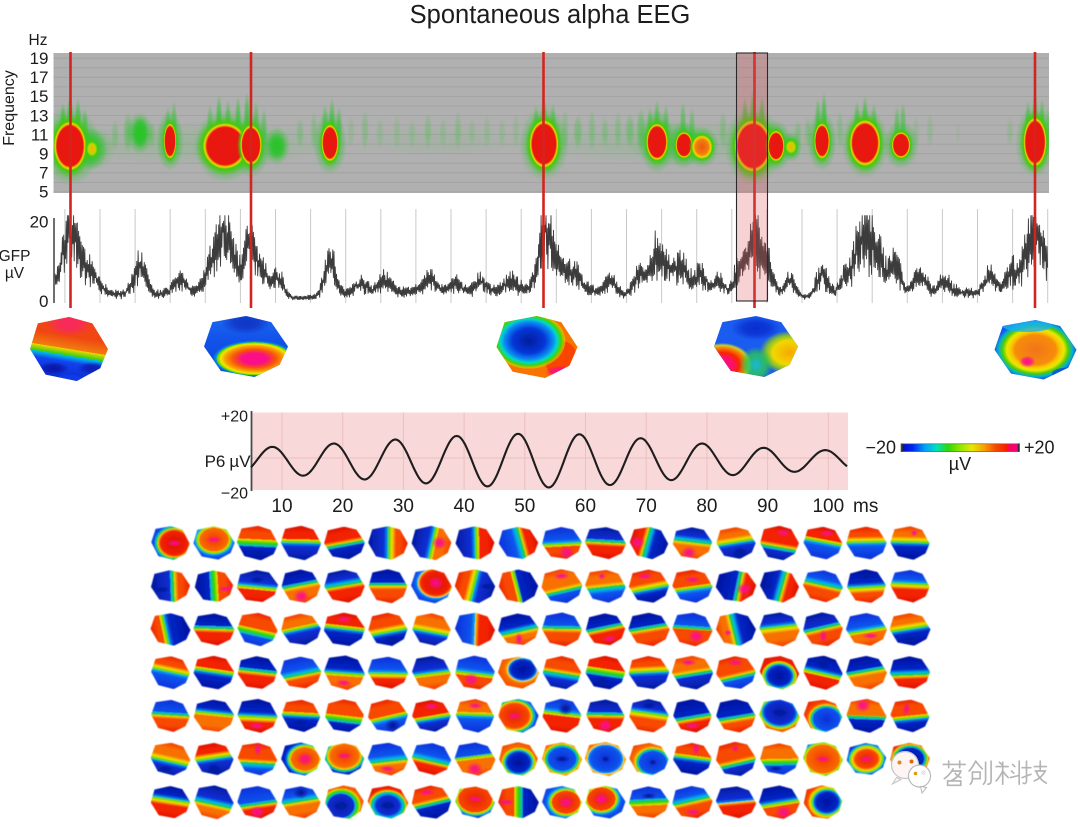 The height and width of the screenshot is (827, 1080). Describe the element at coordinates (464, 506) in the screenshot. I see `svg-text: 40` at that location.